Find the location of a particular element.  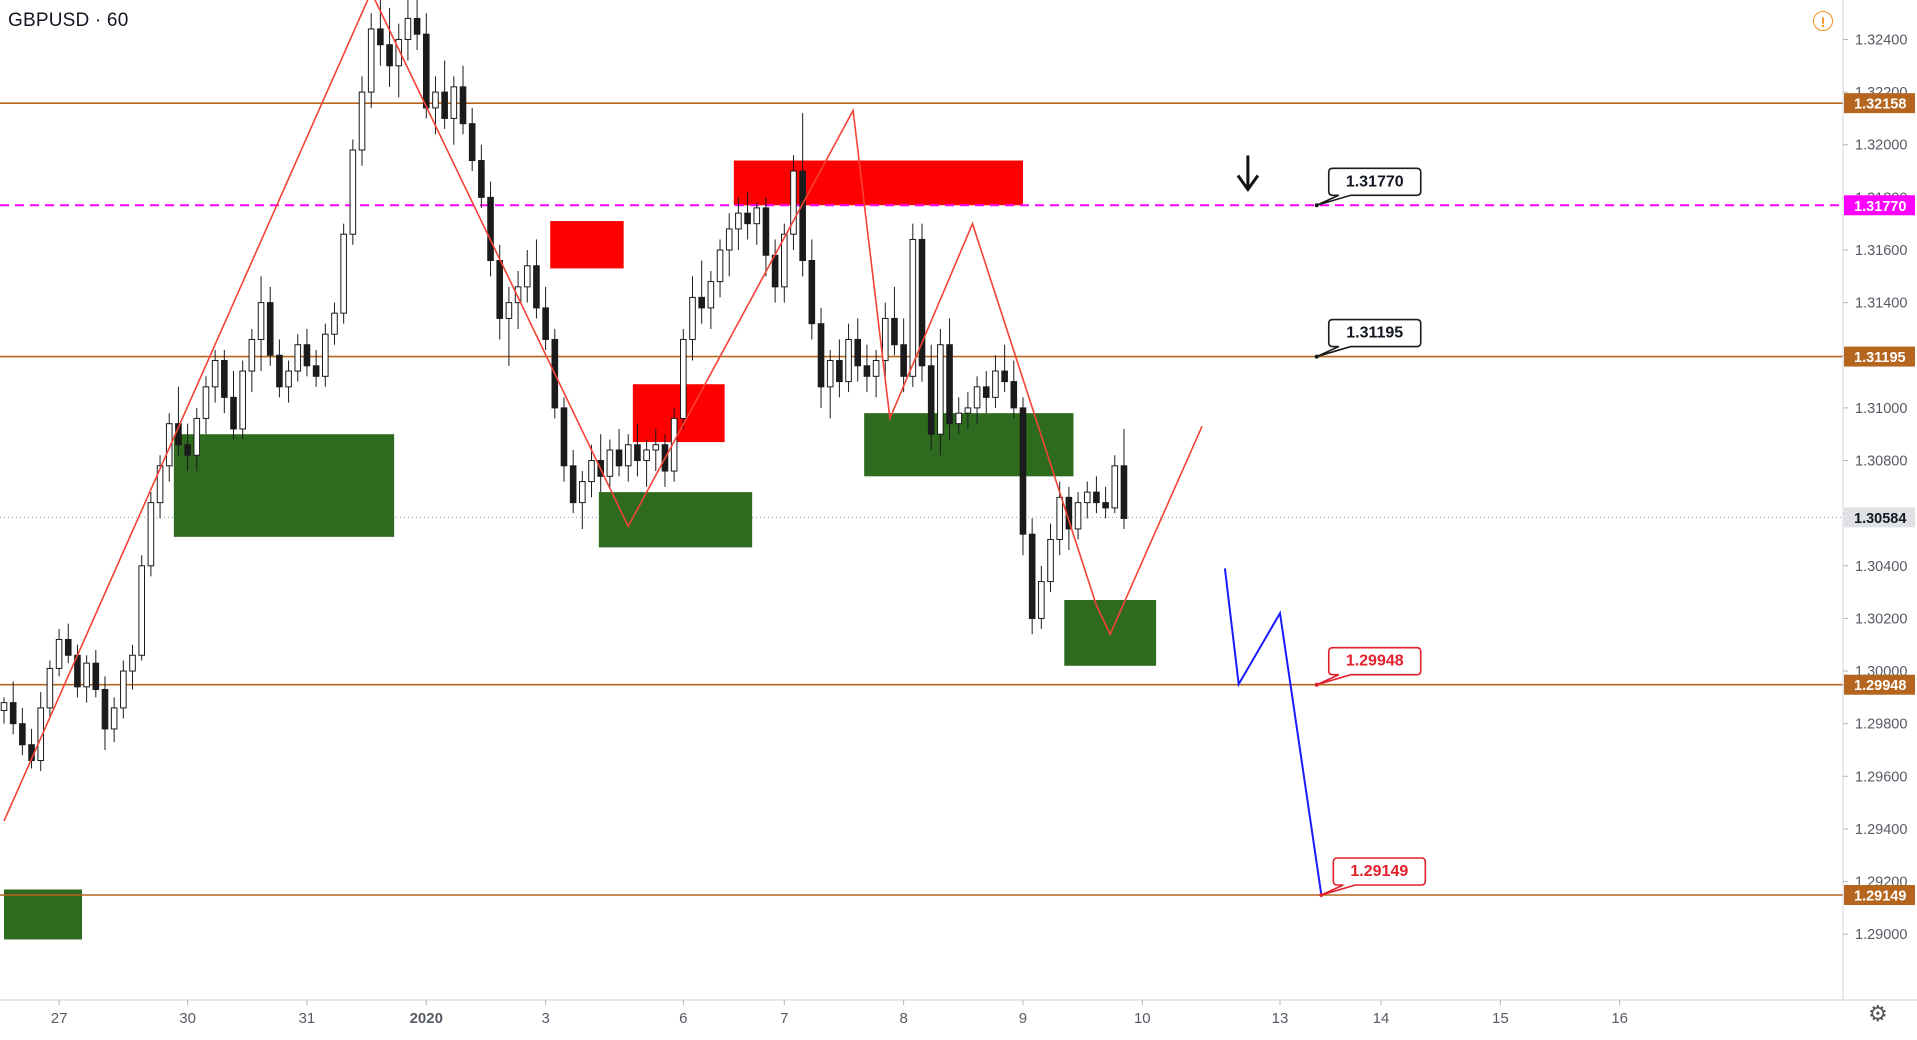

callout-label: 1.31195 is located at coordinates (1374, 333).